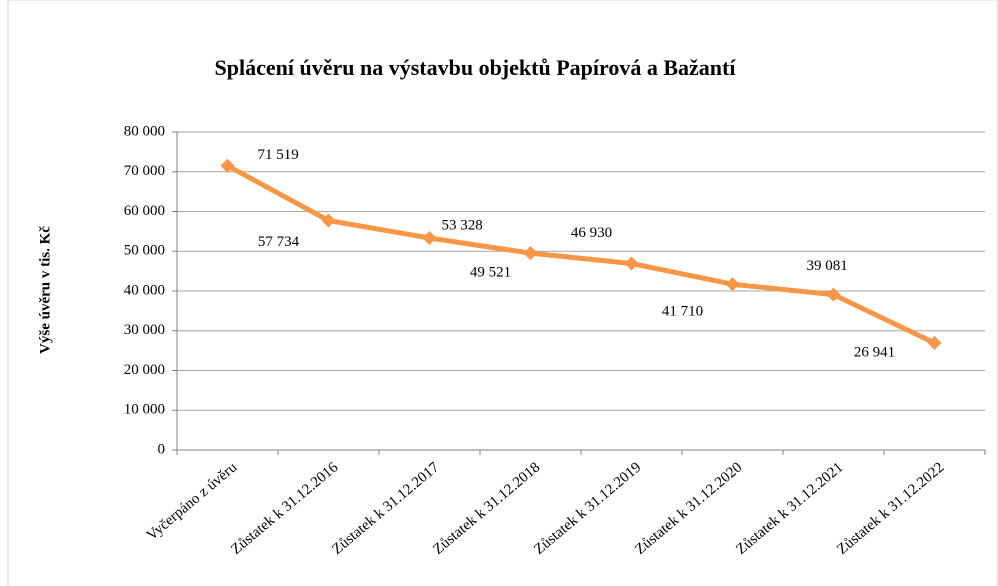 The height and width of the screenshot is (586, 998). Describe the element at coordinates (874, 352) in the screenshot. I see `data-label: 26 941` at that location.